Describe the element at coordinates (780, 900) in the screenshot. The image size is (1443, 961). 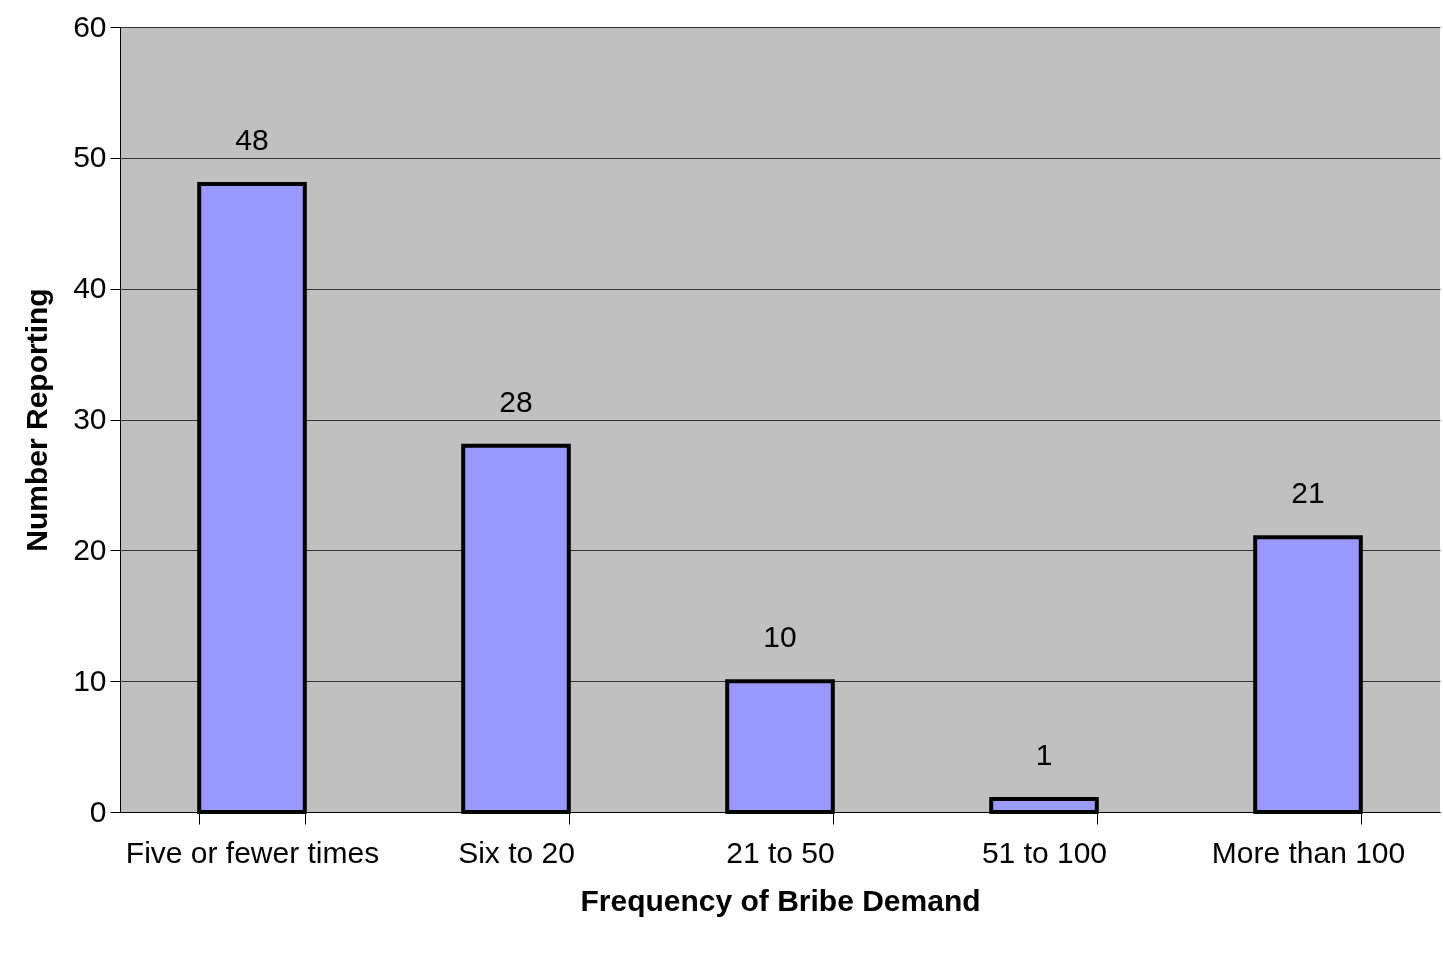
I see `x-axis-title: Frequency of Bribe Demand` at that location.